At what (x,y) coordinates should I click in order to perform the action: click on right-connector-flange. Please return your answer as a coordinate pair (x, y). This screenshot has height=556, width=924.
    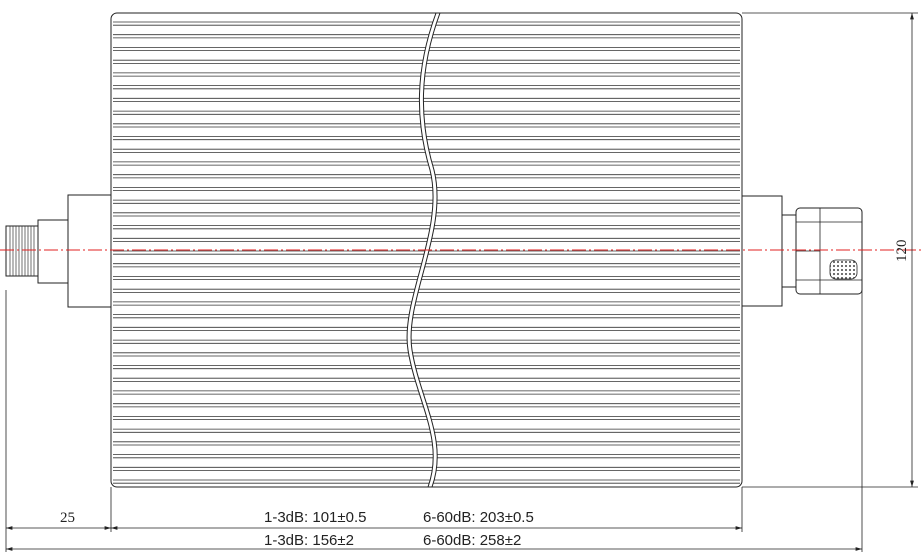
    Looking at the image, I should click on (789, 251).